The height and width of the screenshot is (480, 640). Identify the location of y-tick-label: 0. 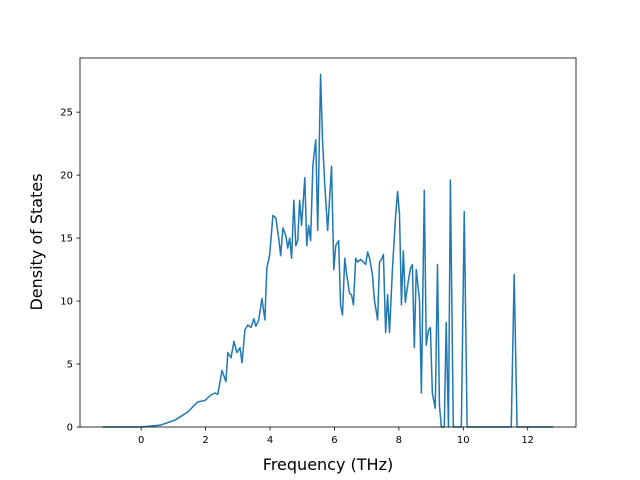
(70, 428).